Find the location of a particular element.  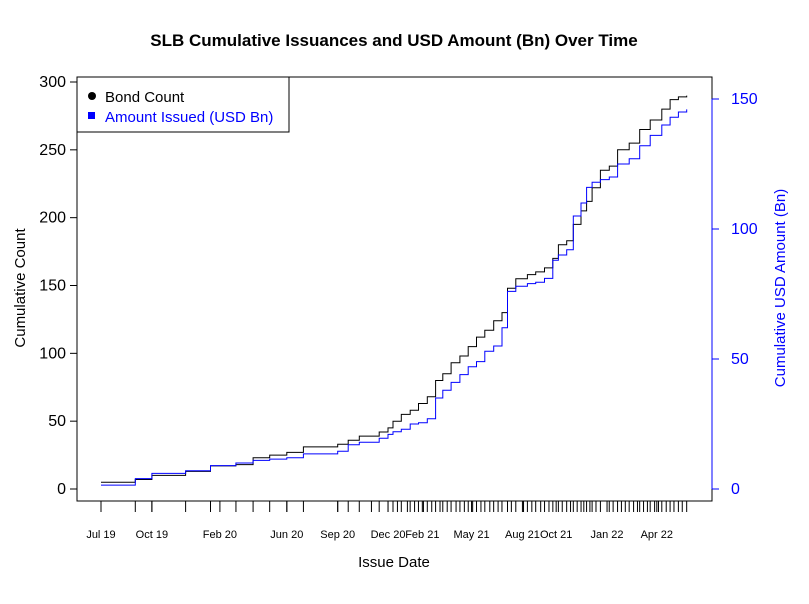

x-tick-label: Feb 20 is located at coordinates (220, 535).